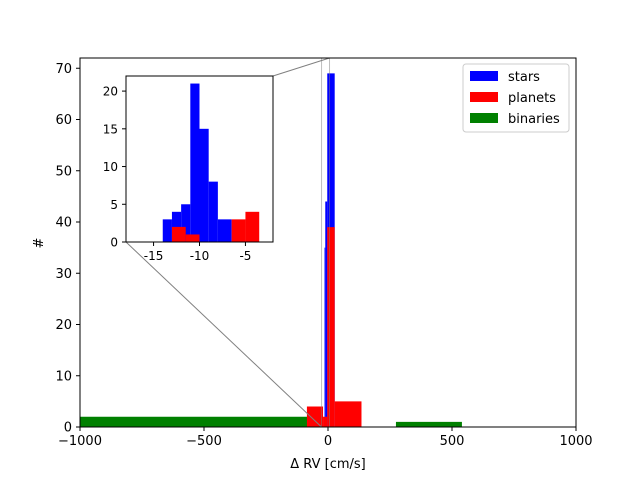  I want to click on inset-y-tick-label: 0, so click(114, 243).